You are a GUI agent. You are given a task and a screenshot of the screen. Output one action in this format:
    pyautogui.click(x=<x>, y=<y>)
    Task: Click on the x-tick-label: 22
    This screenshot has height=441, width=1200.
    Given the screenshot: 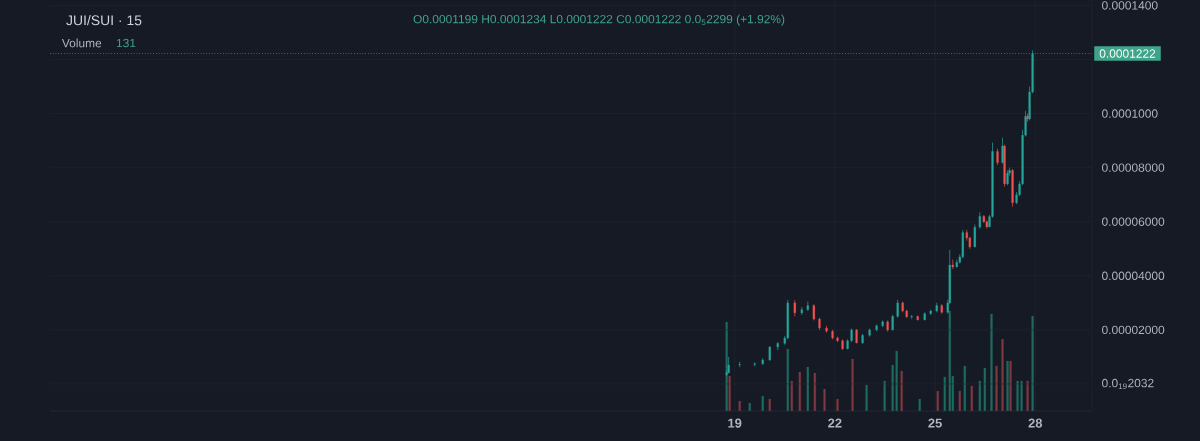 What is the action you would take?
    pyautogui.click(x=835, y=423)
    